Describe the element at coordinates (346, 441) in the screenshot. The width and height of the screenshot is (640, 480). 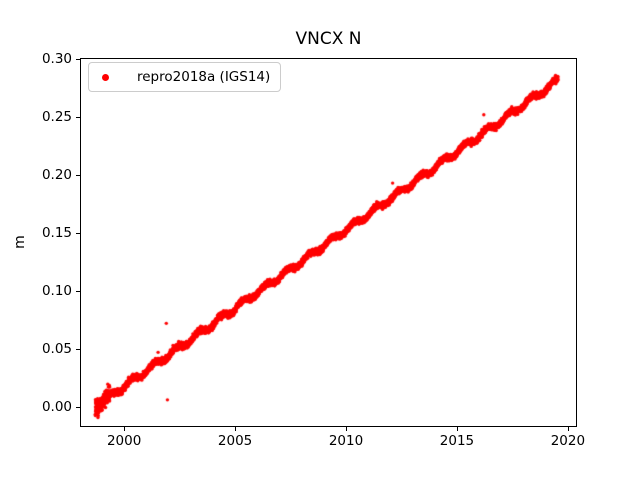
I see `x-tick-label: 2010` at that location.